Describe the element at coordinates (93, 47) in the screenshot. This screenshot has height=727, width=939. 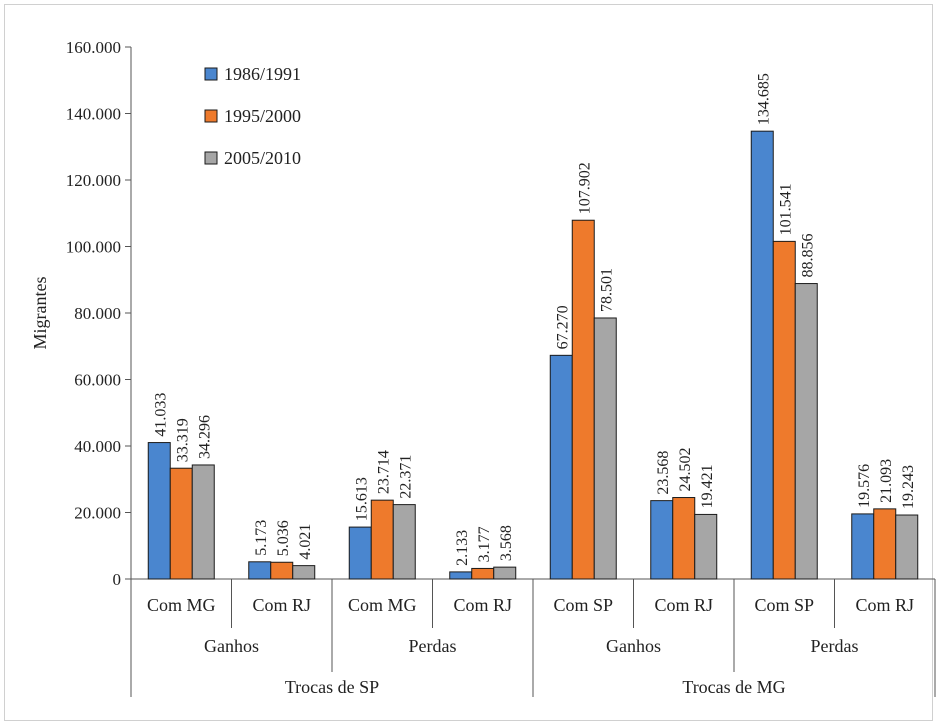
I see `y-tick-label: 160.000` at that location.